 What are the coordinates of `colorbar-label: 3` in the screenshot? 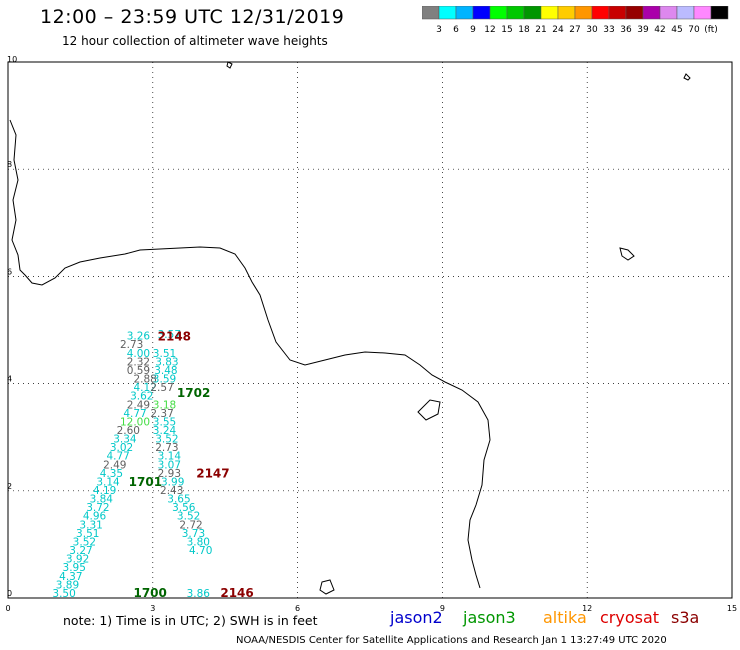 It's located at (439, 30).